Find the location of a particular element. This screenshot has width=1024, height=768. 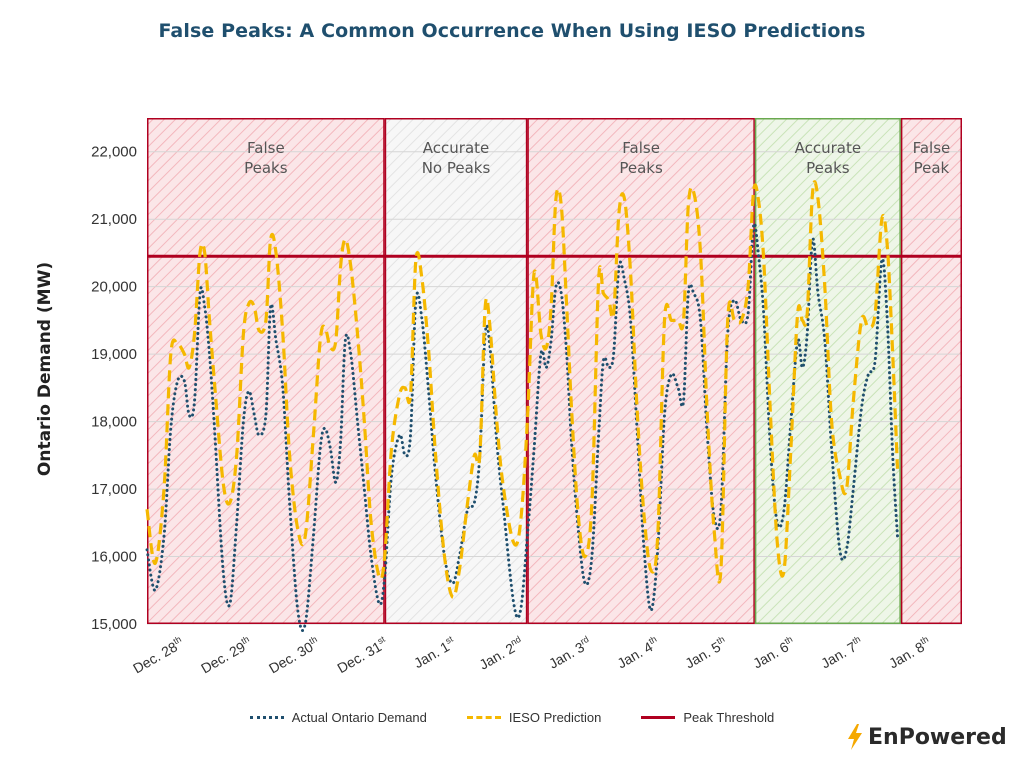

brand-name: EnPowered is located at coordinates (937, 737).